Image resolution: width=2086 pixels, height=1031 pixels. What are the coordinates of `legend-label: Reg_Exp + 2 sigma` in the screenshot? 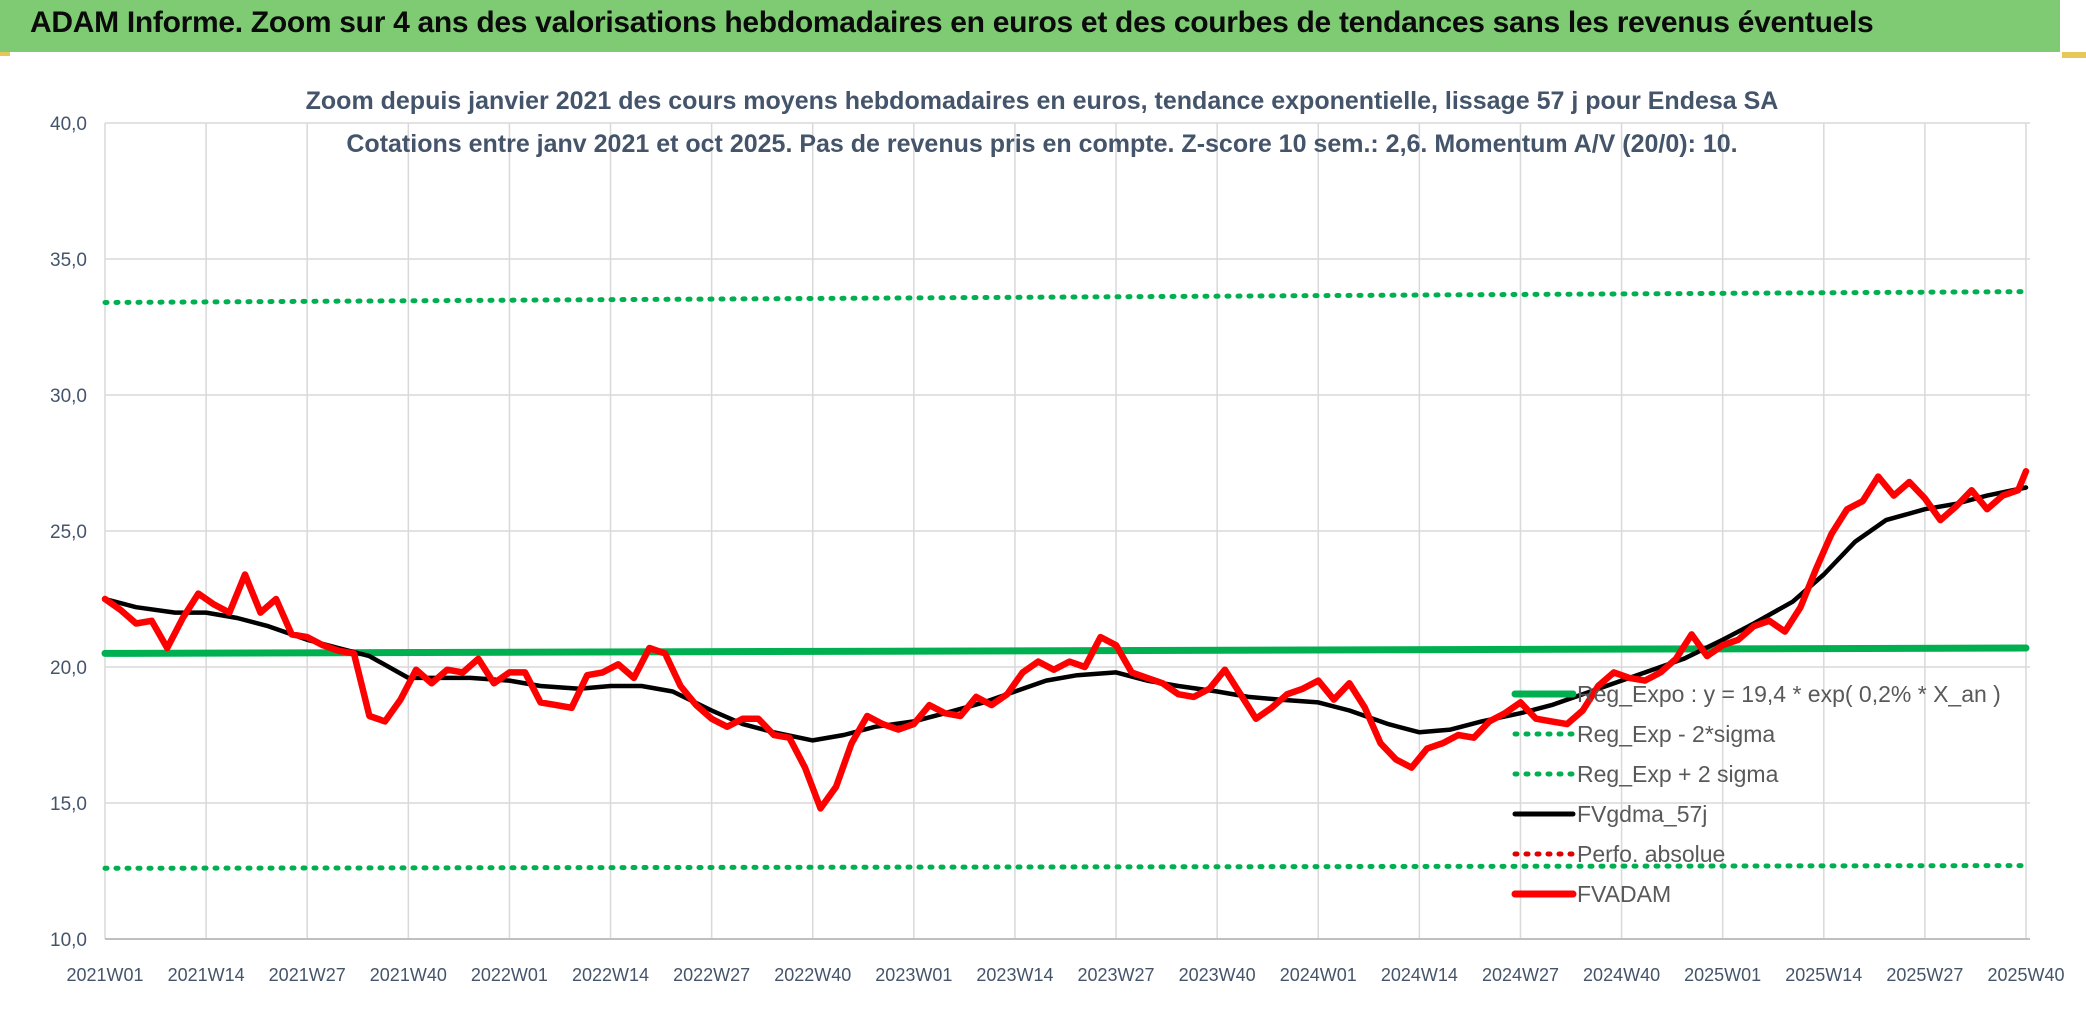 It's located at (1678, 774).